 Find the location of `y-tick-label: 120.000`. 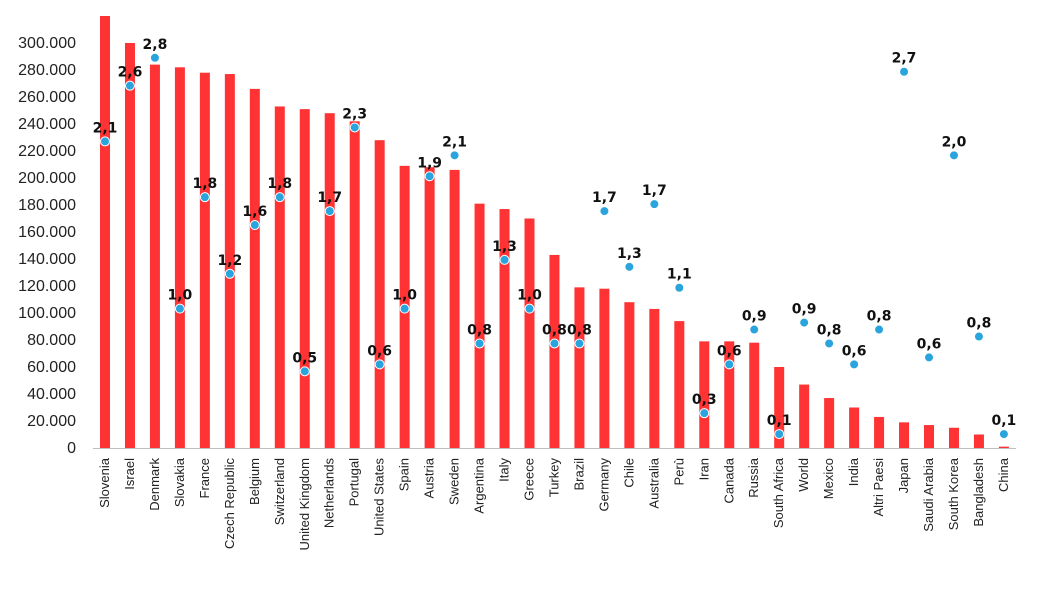

y-tick-label: 120.000 is located at coordinates (47, 286).